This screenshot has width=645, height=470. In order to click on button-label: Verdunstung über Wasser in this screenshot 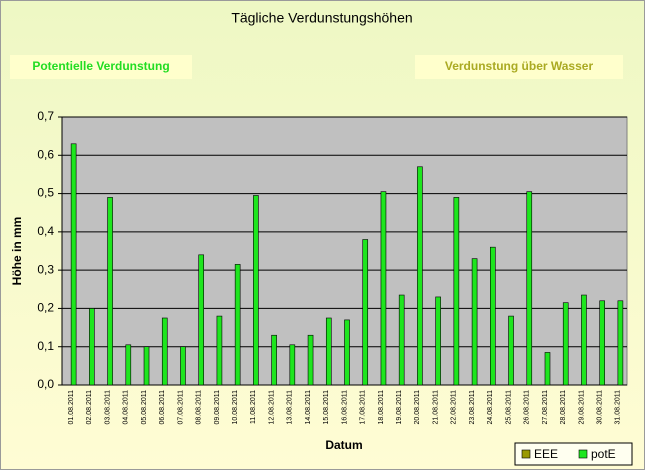, I will do `click(519, 66)`.